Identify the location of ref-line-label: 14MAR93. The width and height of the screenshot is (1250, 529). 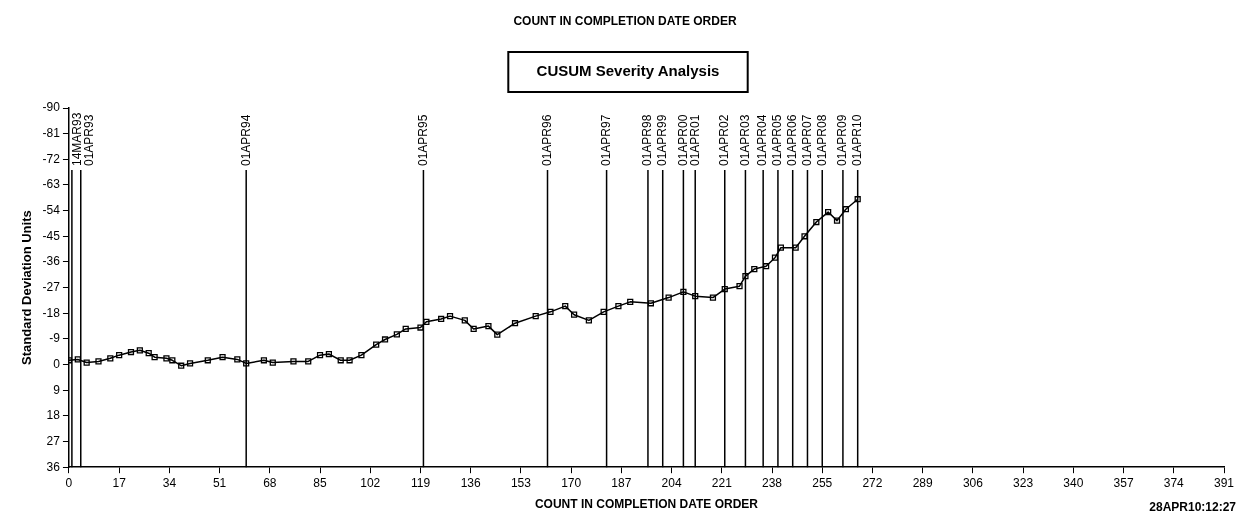
(77, 139).